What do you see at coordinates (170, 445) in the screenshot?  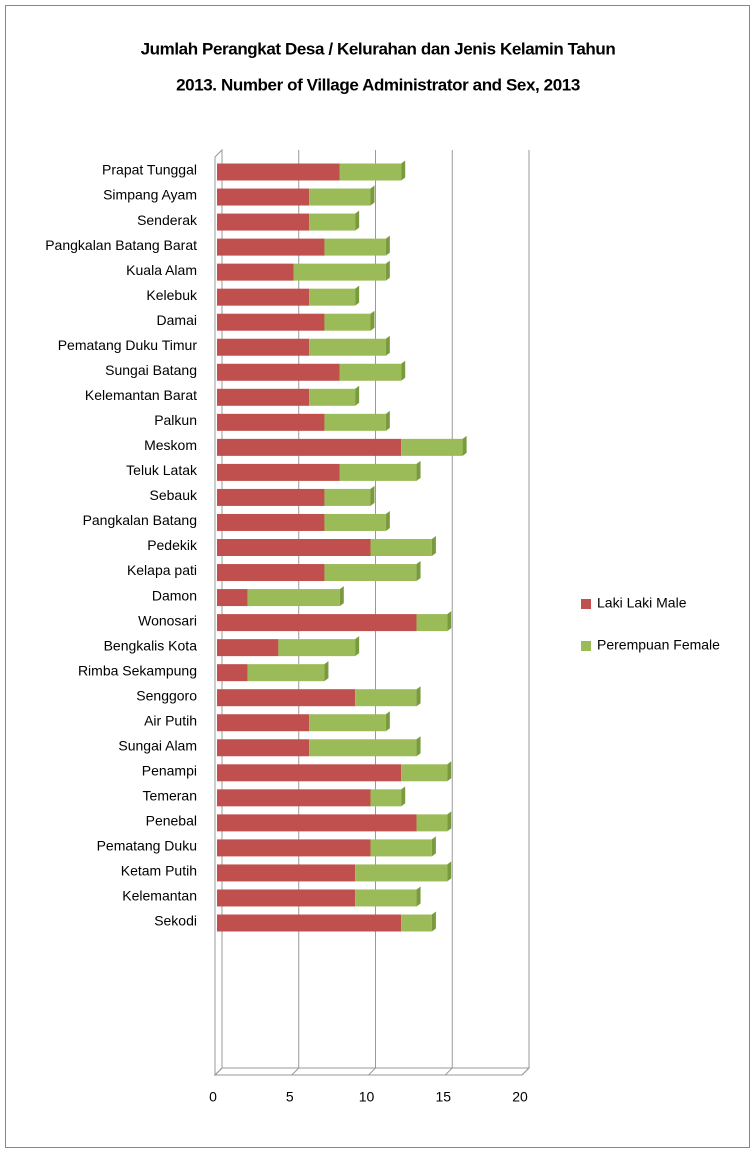 I see `y-tick-label: Meskom` at bounding box center [170, 445].